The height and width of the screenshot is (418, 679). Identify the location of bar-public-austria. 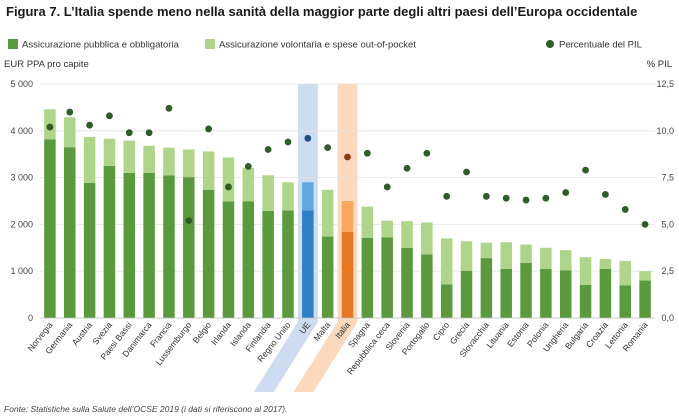
(89, 250).